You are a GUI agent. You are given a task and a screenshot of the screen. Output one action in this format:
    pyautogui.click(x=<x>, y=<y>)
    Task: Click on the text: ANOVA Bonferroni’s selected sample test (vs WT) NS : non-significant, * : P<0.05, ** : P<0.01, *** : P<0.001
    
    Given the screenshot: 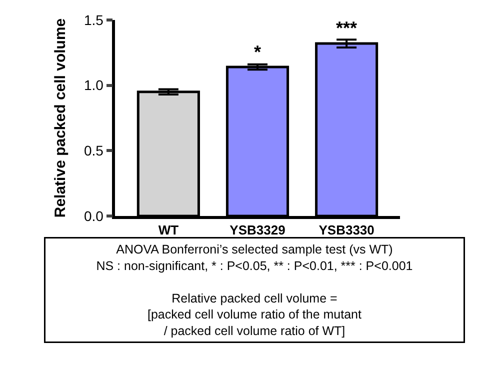 What is the action you would take?
    pyautogui.click(x=254, y=257)
    